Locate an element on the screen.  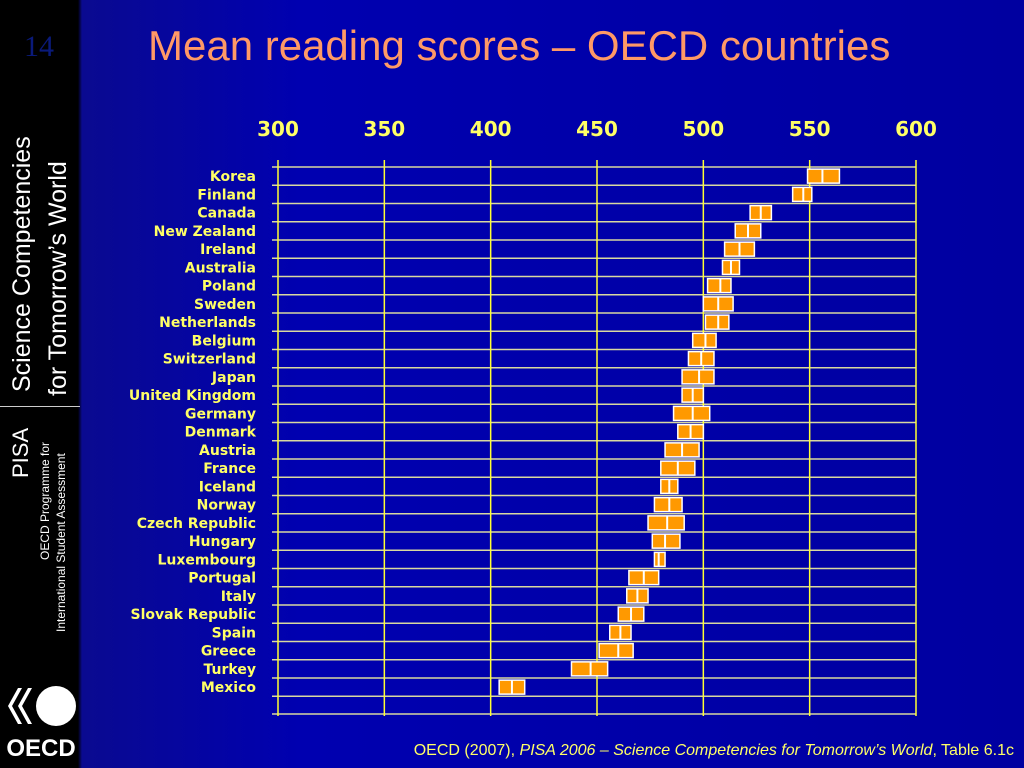
country-label: New Zealand is located at coordinates (205, 232).